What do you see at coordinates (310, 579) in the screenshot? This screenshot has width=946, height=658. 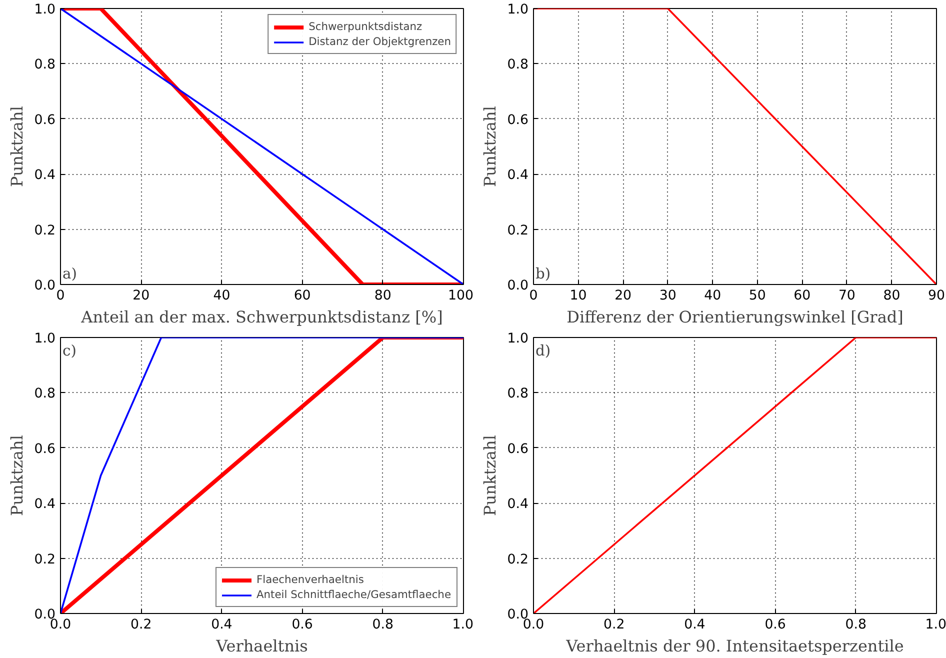 I see `legend-label: Flaechenverhaeltnis` at bounding box center [310, 579].